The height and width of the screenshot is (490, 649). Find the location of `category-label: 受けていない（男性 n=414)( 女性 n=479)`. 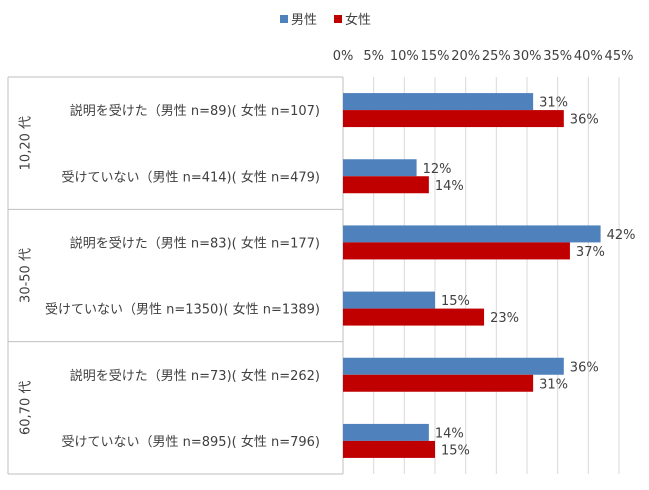

category-label: 受けていない（男性 n=414)( 女性 n=479) is located at coordinates (190, 177).